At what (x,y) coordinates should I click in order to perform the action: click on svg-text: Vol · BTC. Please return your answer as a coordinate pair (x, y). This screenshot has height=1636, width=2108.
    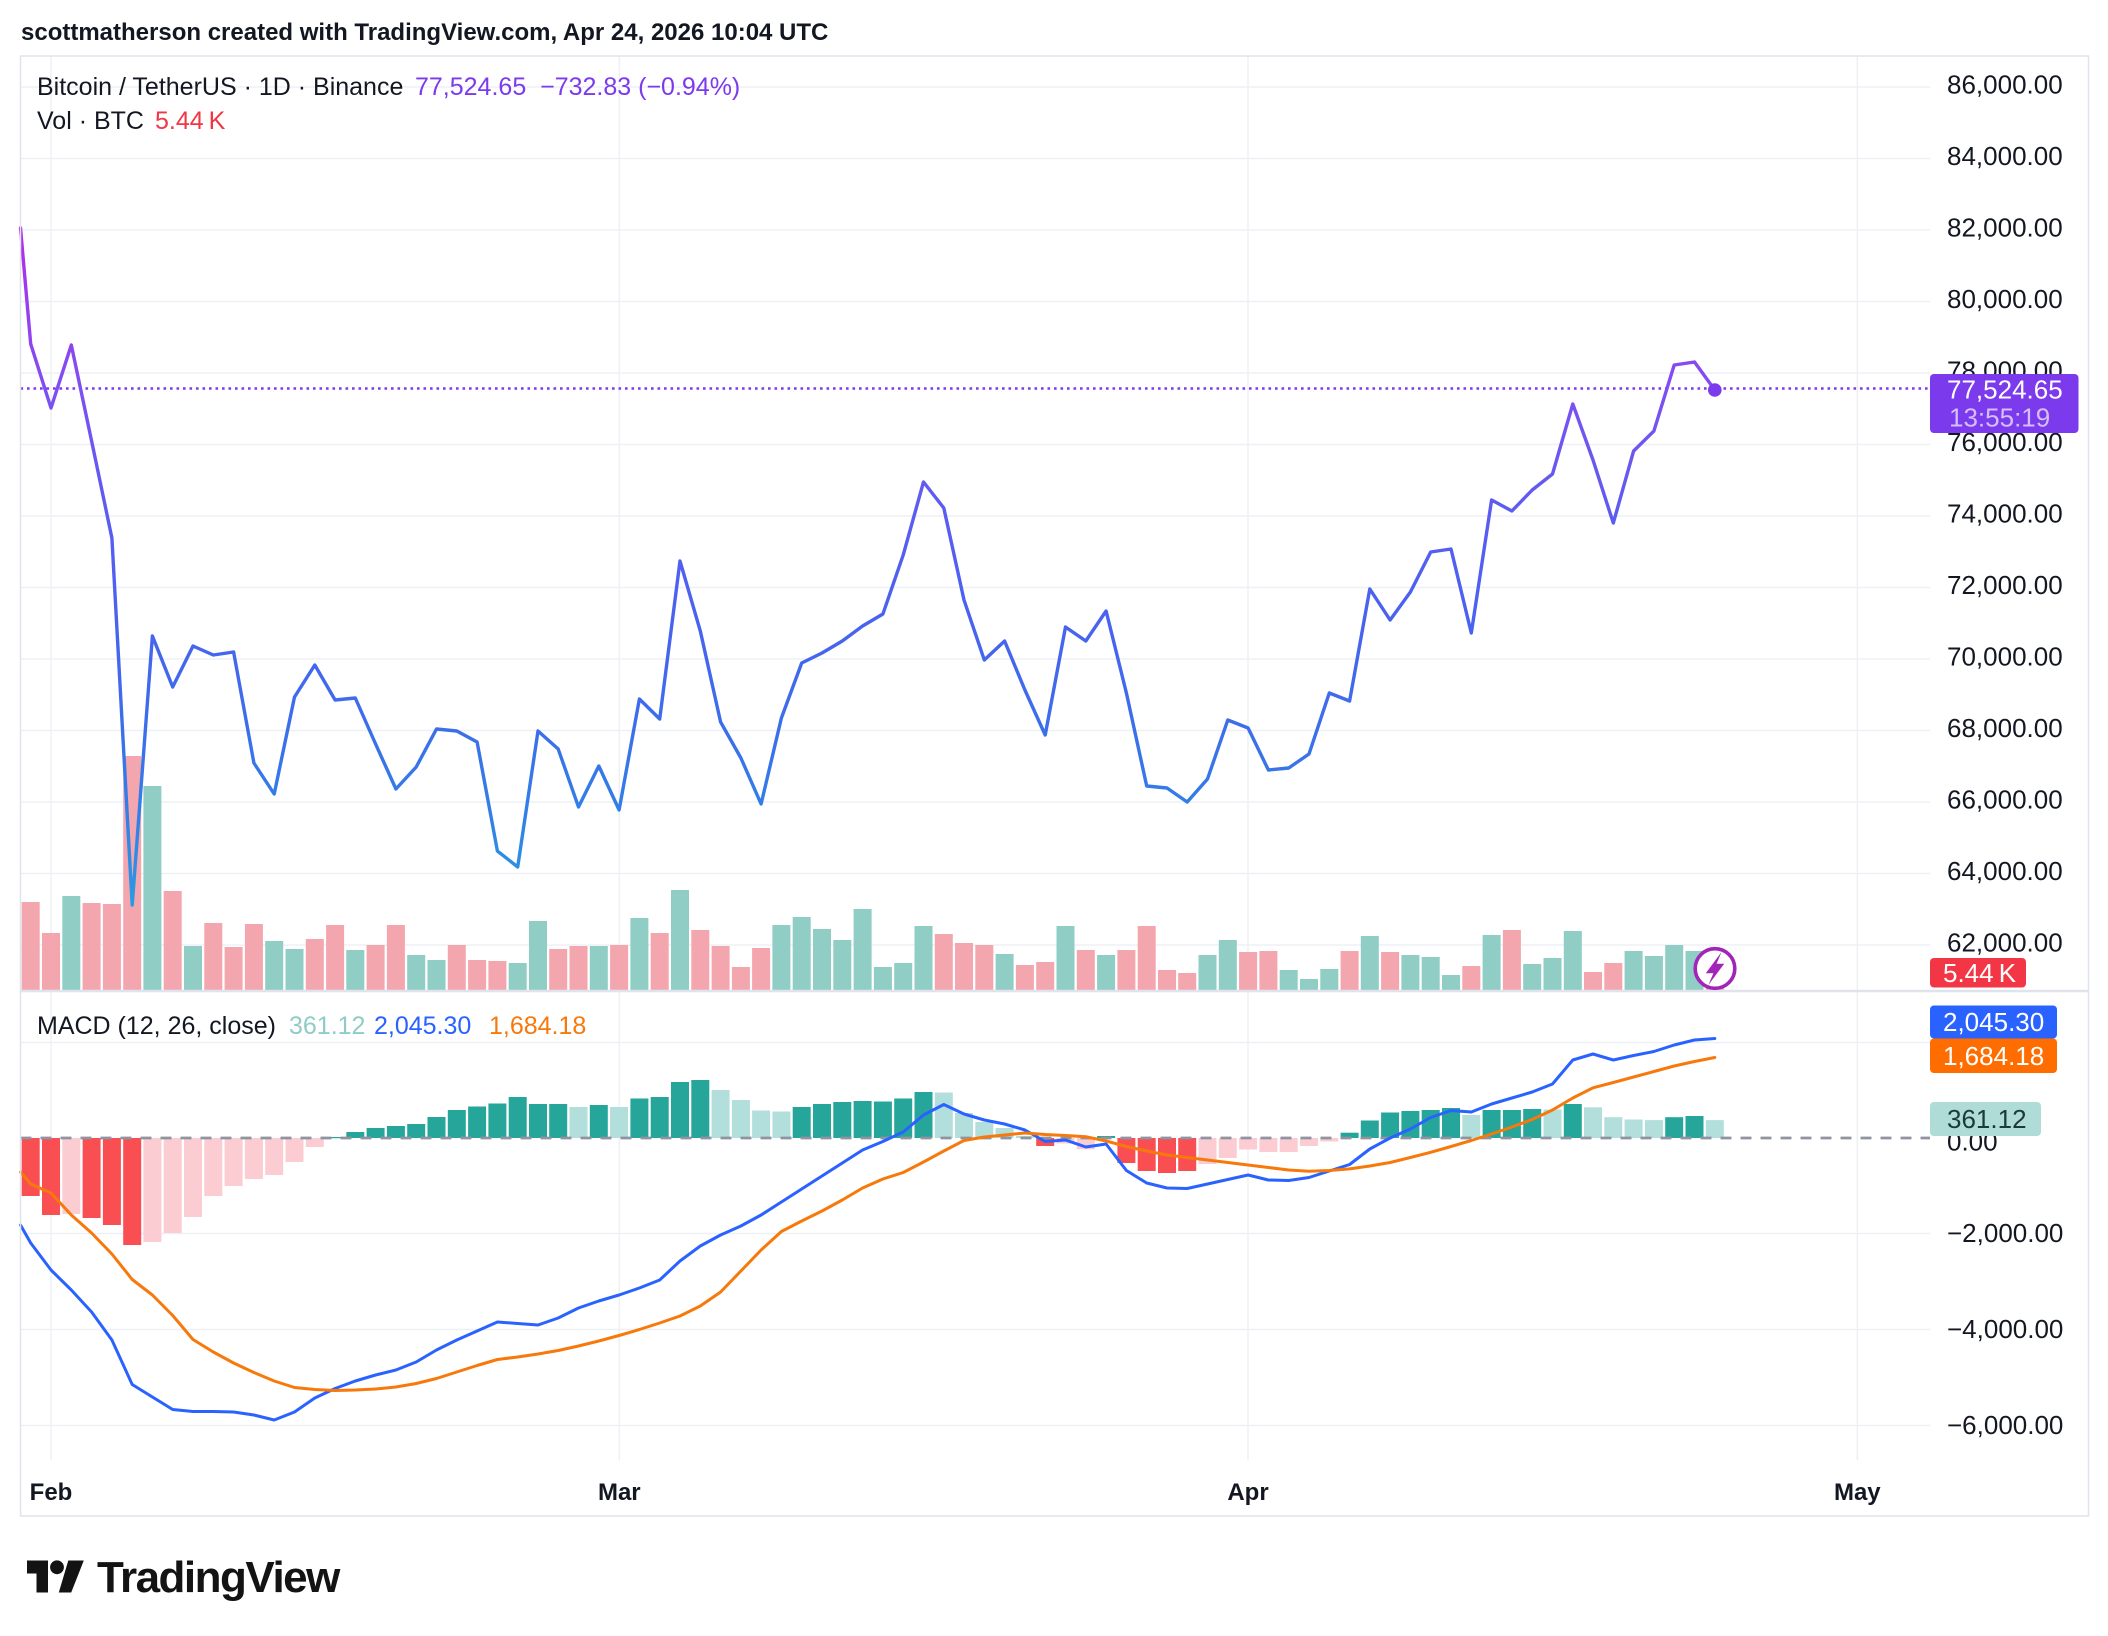
    Looking at the image, I should click on (90, 121).